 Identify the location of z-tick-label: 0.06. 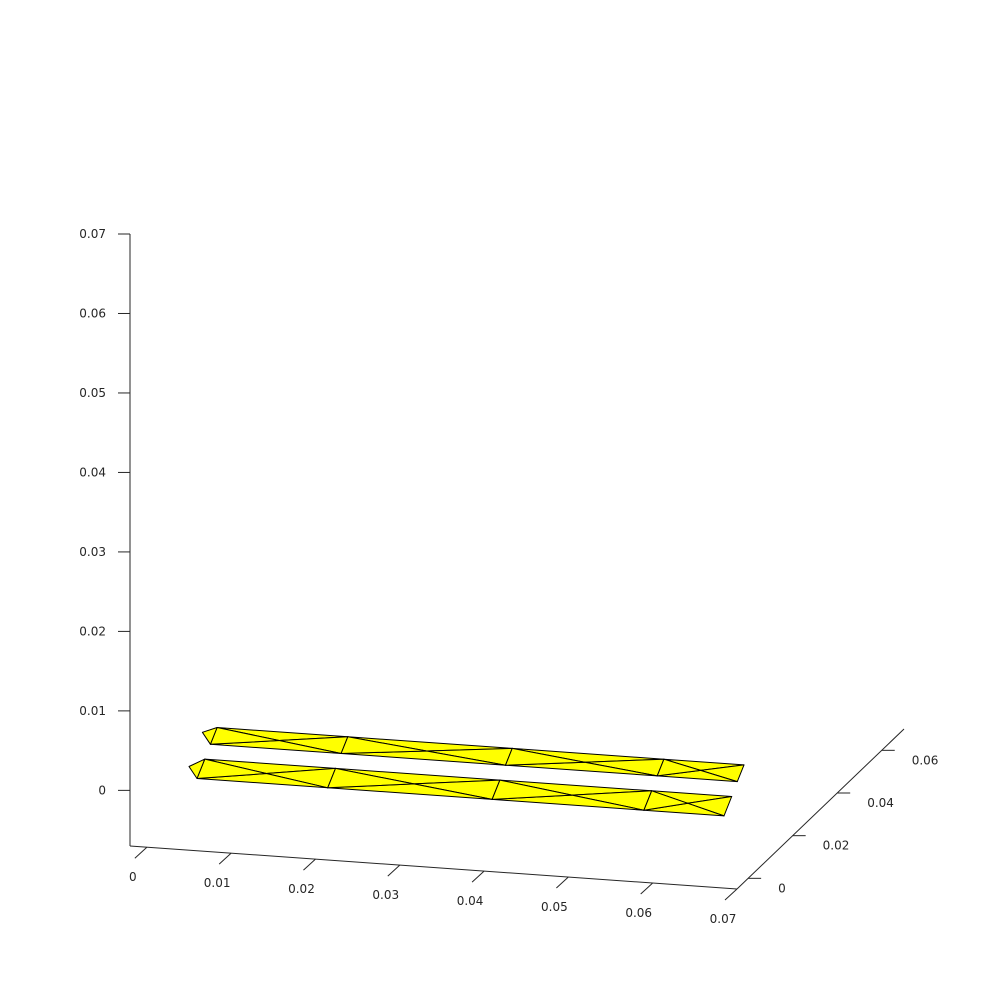
(92, 313).